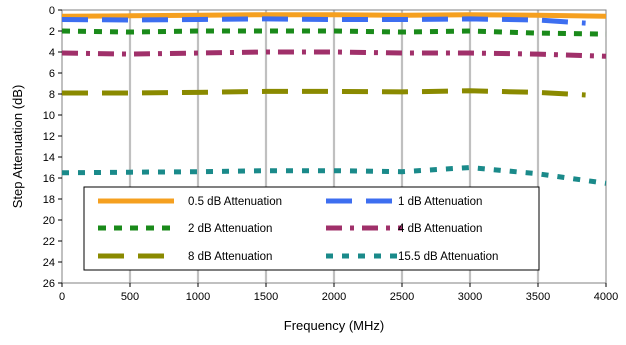 The width and height of the screenshot is (626, 345). I want to click on x-tick-label: 4000, so click(606, 297).